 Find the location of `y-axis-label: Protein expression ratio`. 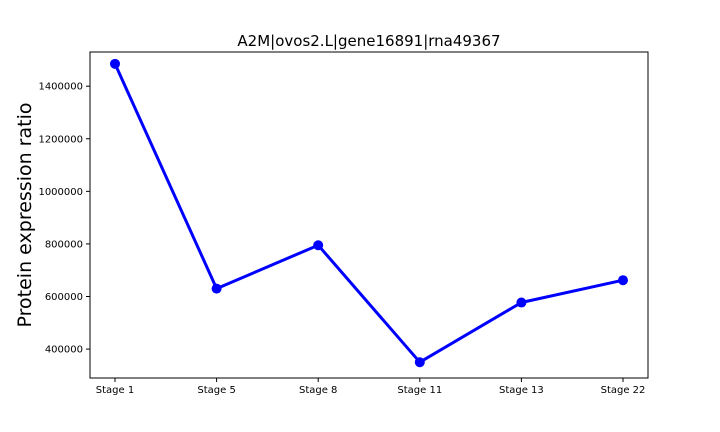

y-axis-label: Protein expression ratio is located at coordinates (25, 215).